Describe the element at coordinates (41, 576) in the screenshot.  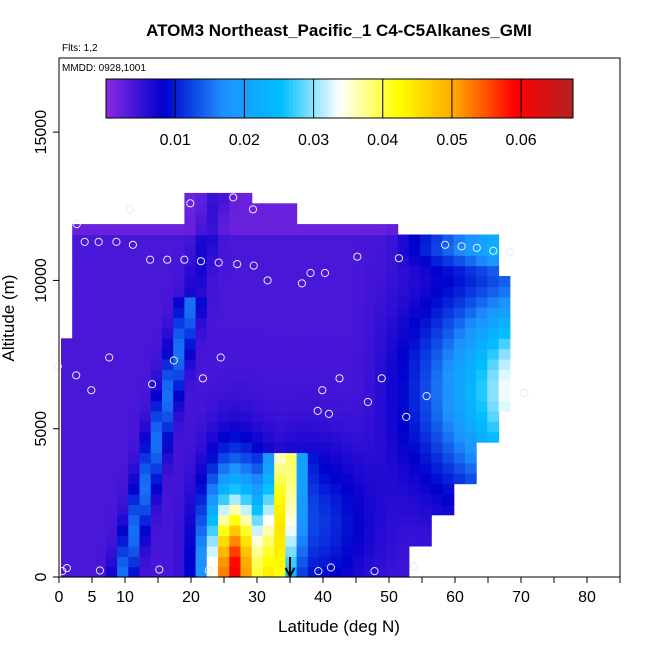
I see `y-tick-label: 0` at that location.